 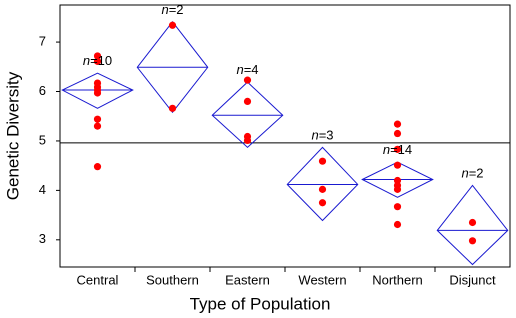 I want to click on n-label: n=14, so click(x=397, y=150).